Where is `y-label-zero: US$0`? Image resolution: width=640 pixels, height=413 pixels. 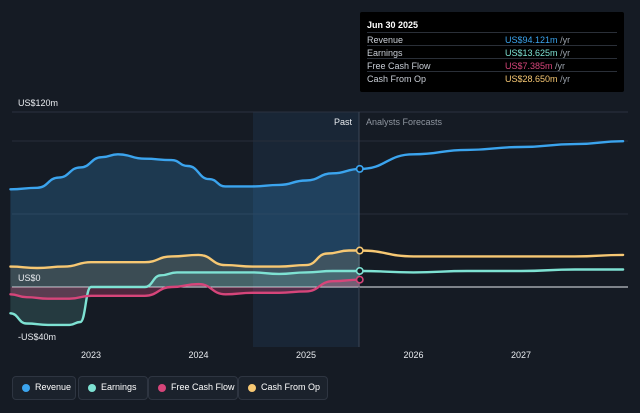 y-label-zero: US$0 is located at coordinates (29, 278).